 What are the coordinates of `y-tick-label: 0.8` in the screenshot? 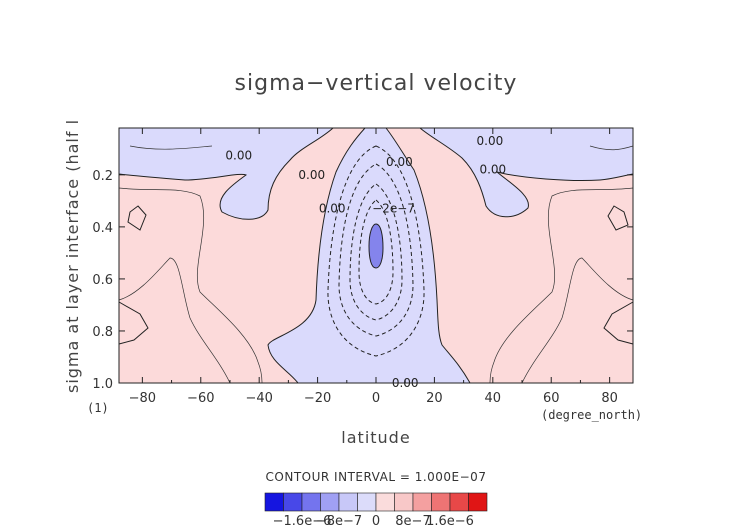 It's located at (102, 332).